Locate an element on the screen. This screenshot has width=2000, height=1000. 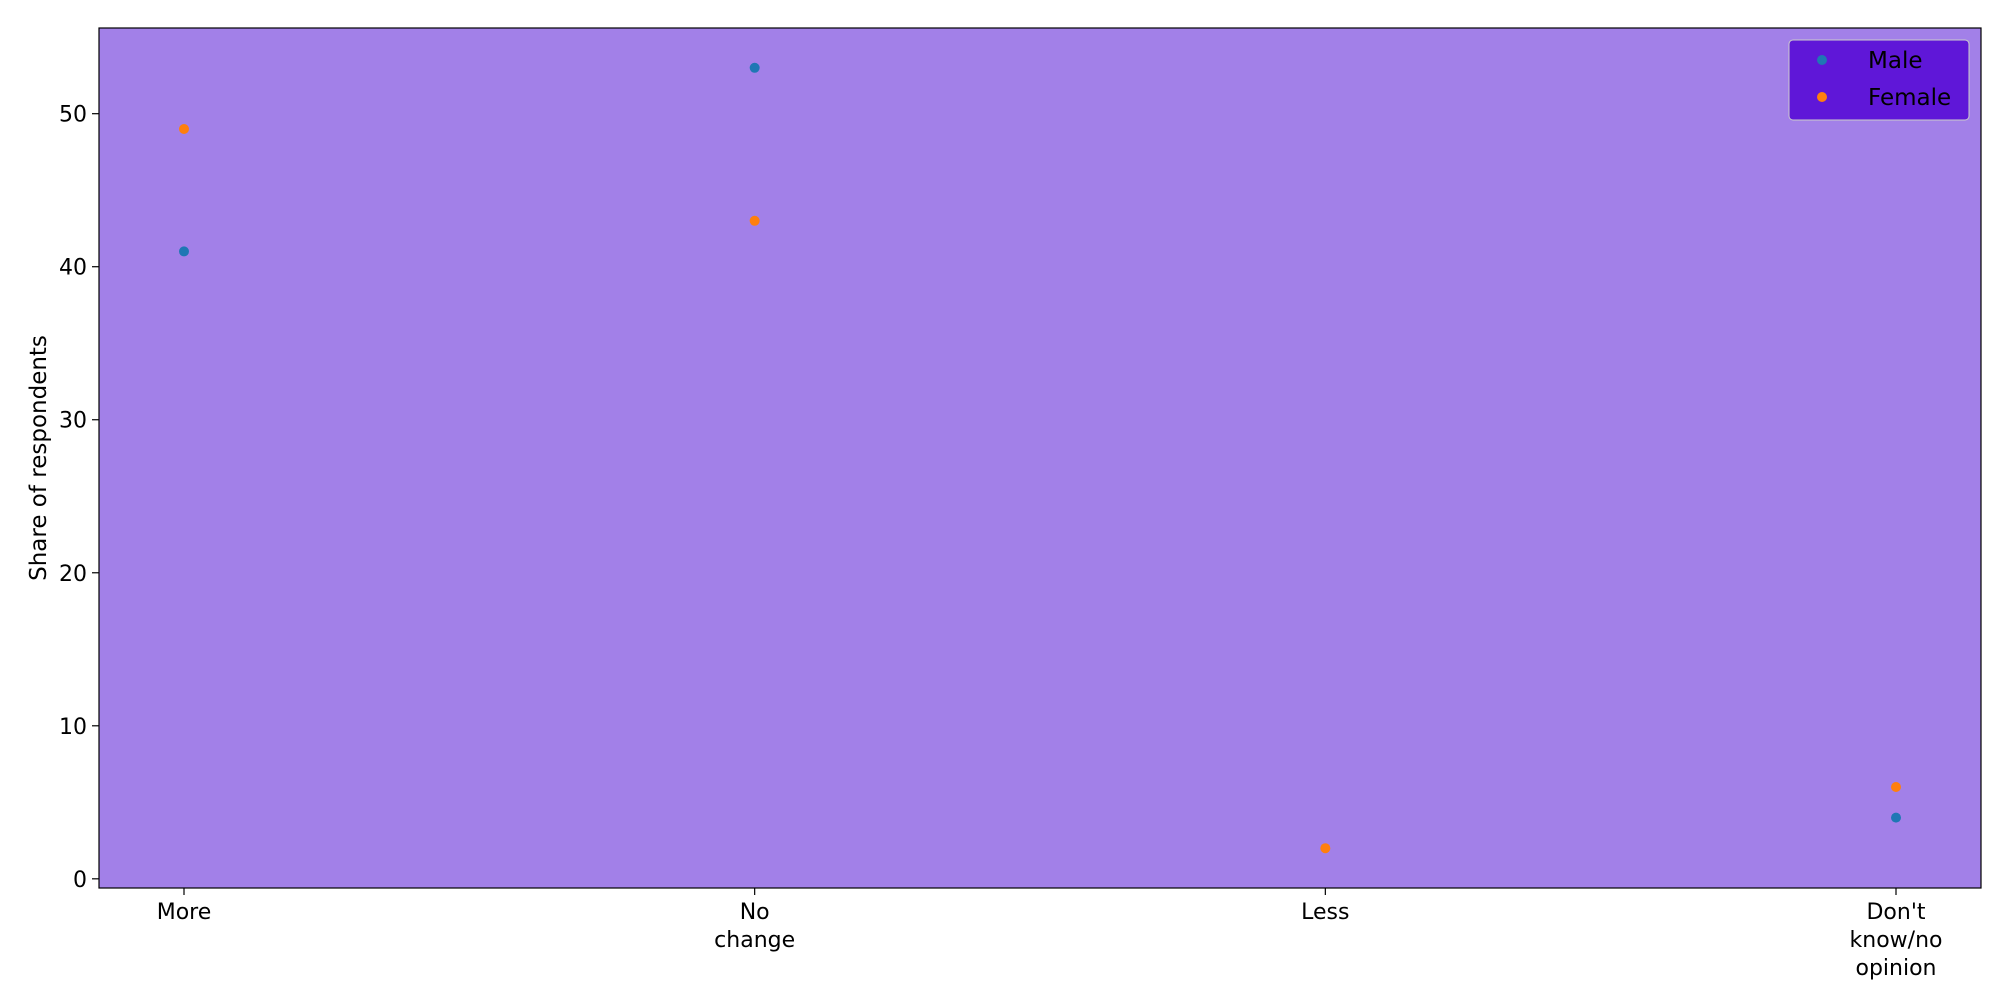
y-tick-label: 40 is located at coordinates (73, 268).